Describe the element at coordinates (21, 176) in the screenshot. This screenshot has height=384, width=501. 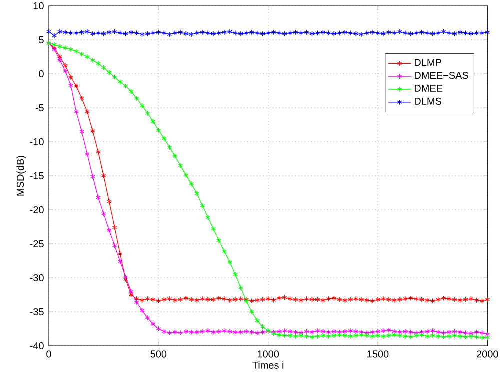
I see `y-axis-title: MSD(dB)` at that location.